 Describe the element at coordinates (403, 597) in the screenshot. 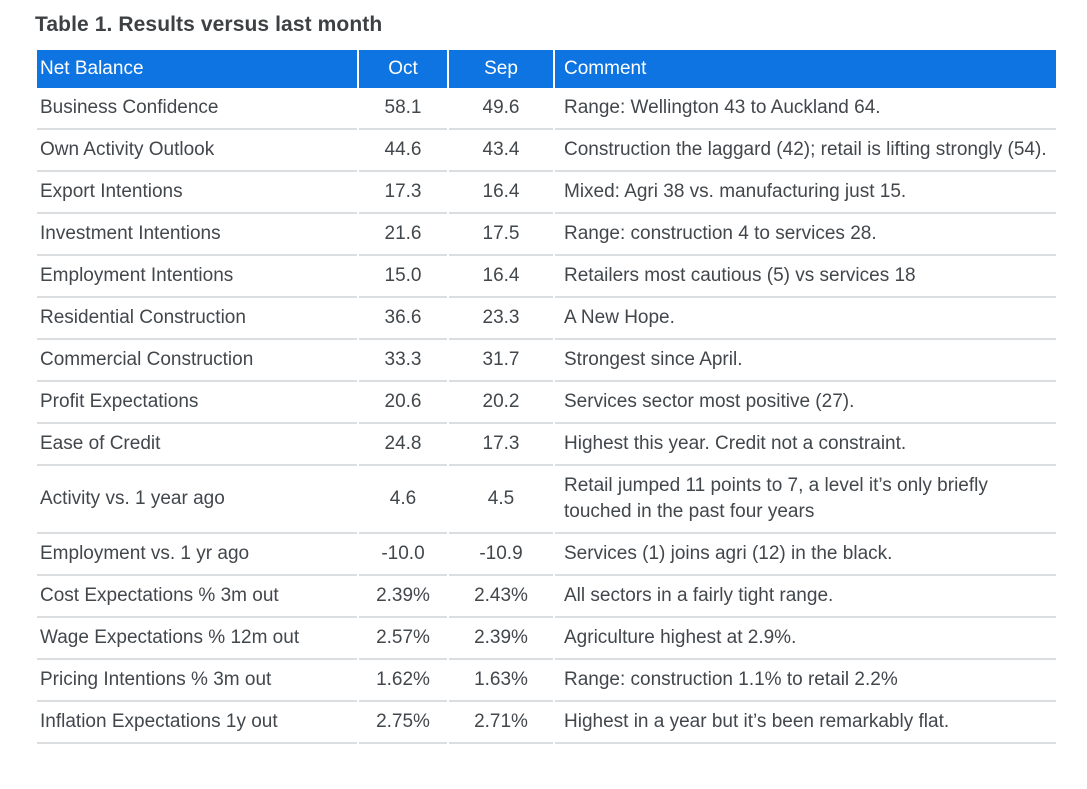

I see `cell-oct-value: 2.39%` at that location.